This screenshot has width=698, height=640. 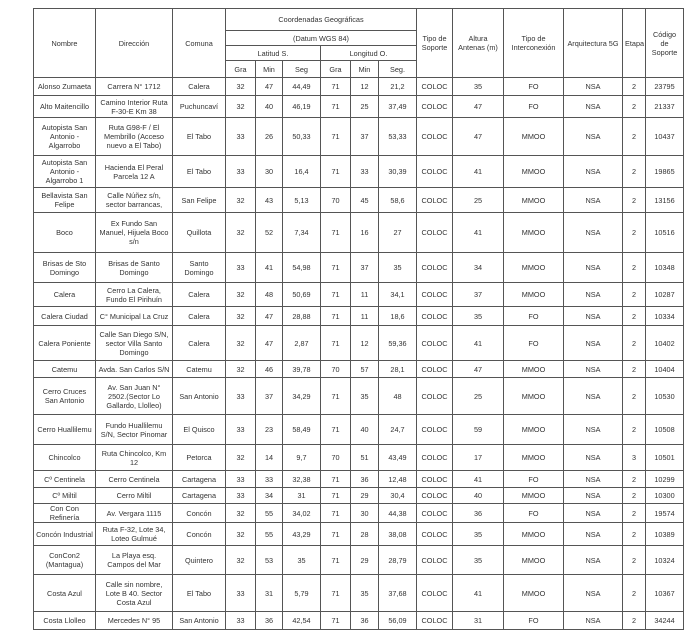 What do you see at coordinates (134, 294) in the screenshot?
I see `cell-direccion: Cerro La Calera, Fundo El Pirihuín` at bounding box center [134, 294].